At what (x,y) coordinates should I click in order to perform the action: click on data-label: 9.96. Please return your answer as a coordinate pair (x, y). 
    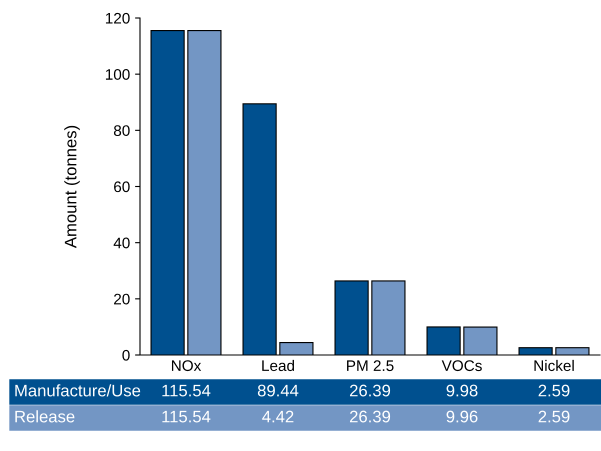
    Looking at the image, I should click on (462, 416).